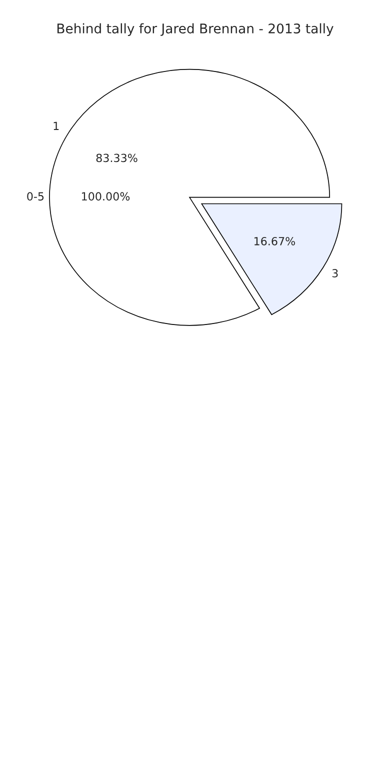 Image resolution: width=390 pixels, height=780 pixels. I want to click on text: 0-5, so click(35, 196).